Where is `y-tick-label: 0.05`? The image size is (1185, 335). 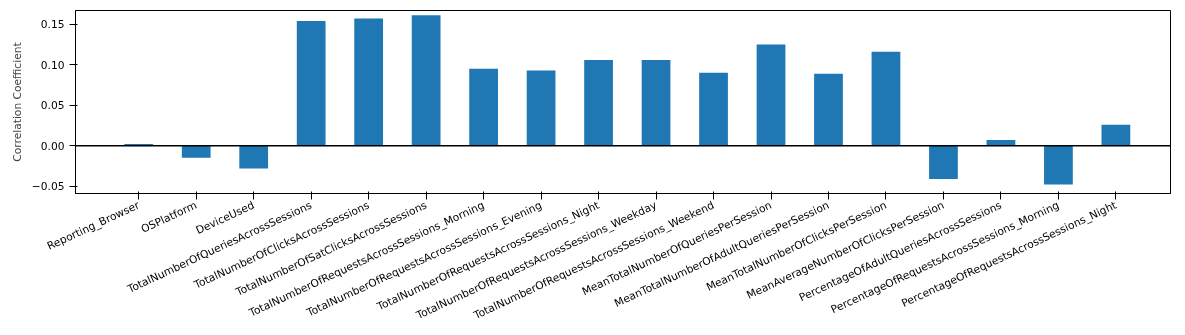
y-tick-label: 0.05 is located at coordinates (52, 106).